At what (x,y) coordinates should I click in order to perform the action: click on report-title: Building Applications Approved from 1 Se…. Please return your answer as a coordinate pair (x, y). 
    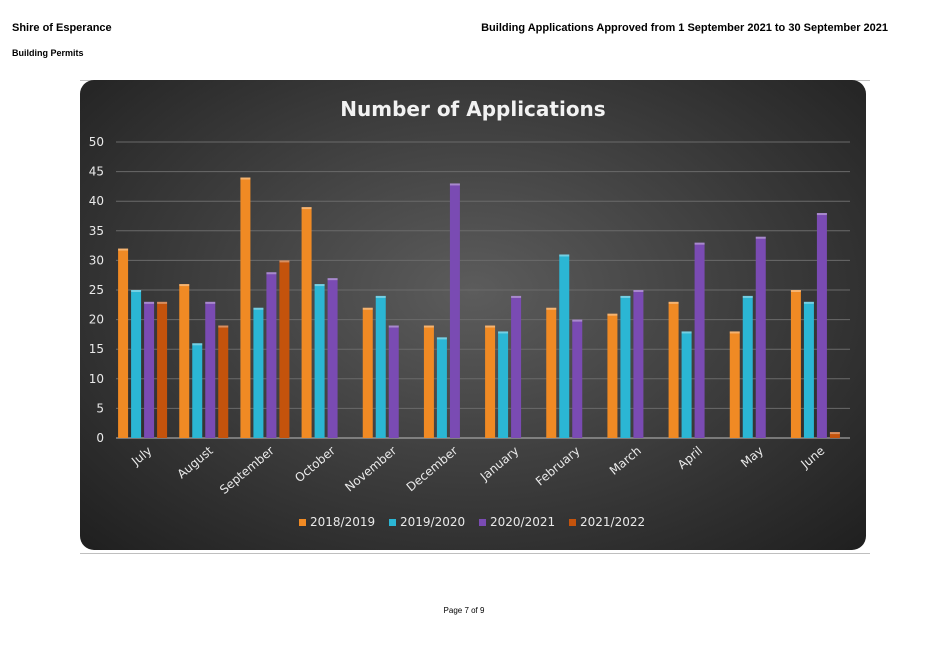
    Looking at the image, I should click on (684, 28).